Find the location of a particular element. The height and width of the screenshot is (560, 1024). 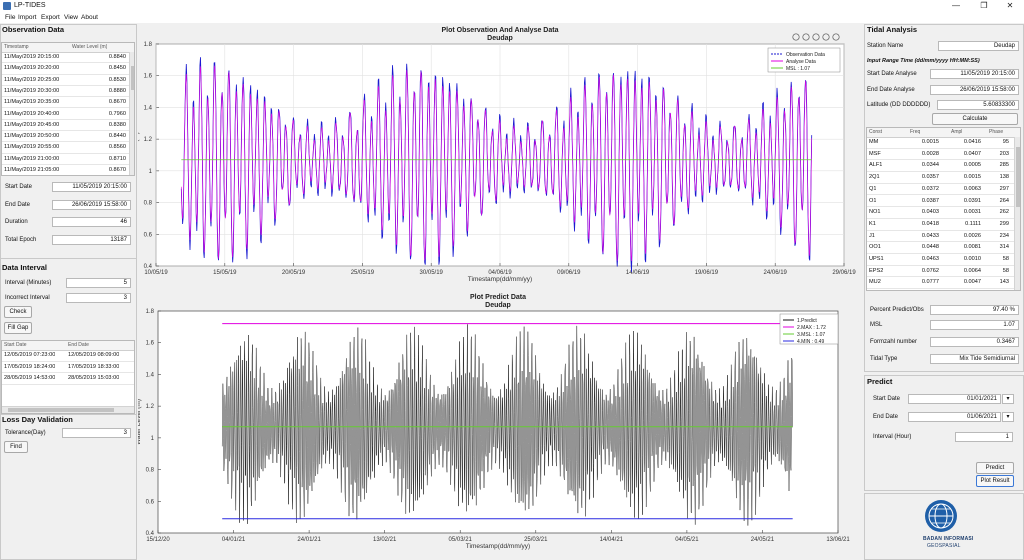

predict-start-dropdown: ▾ is located at coordinates (1008, 399).